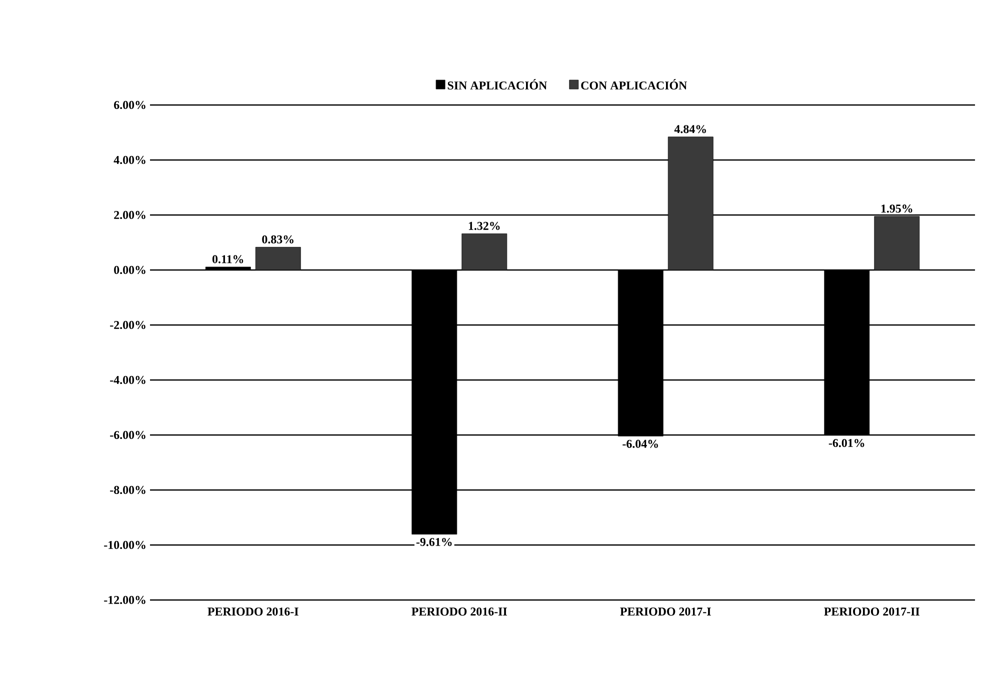  What do you see at coordinates (130, 105) in the screenshot?
I see `y-tick-label: 6.00%` at bounding box center [130, 105].